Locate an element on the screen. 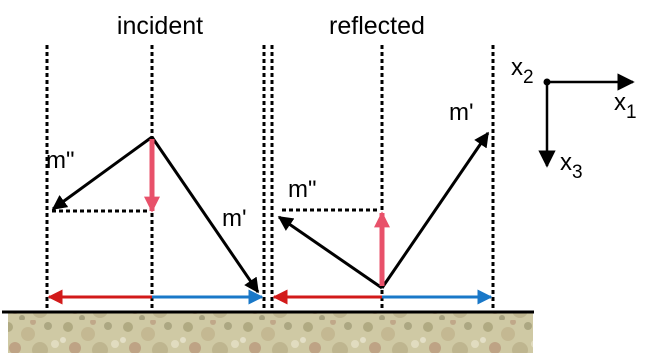 The width and height of the screenshot is (646, 353). x1-axis-label: x1 is located at coordinates (625, 106).